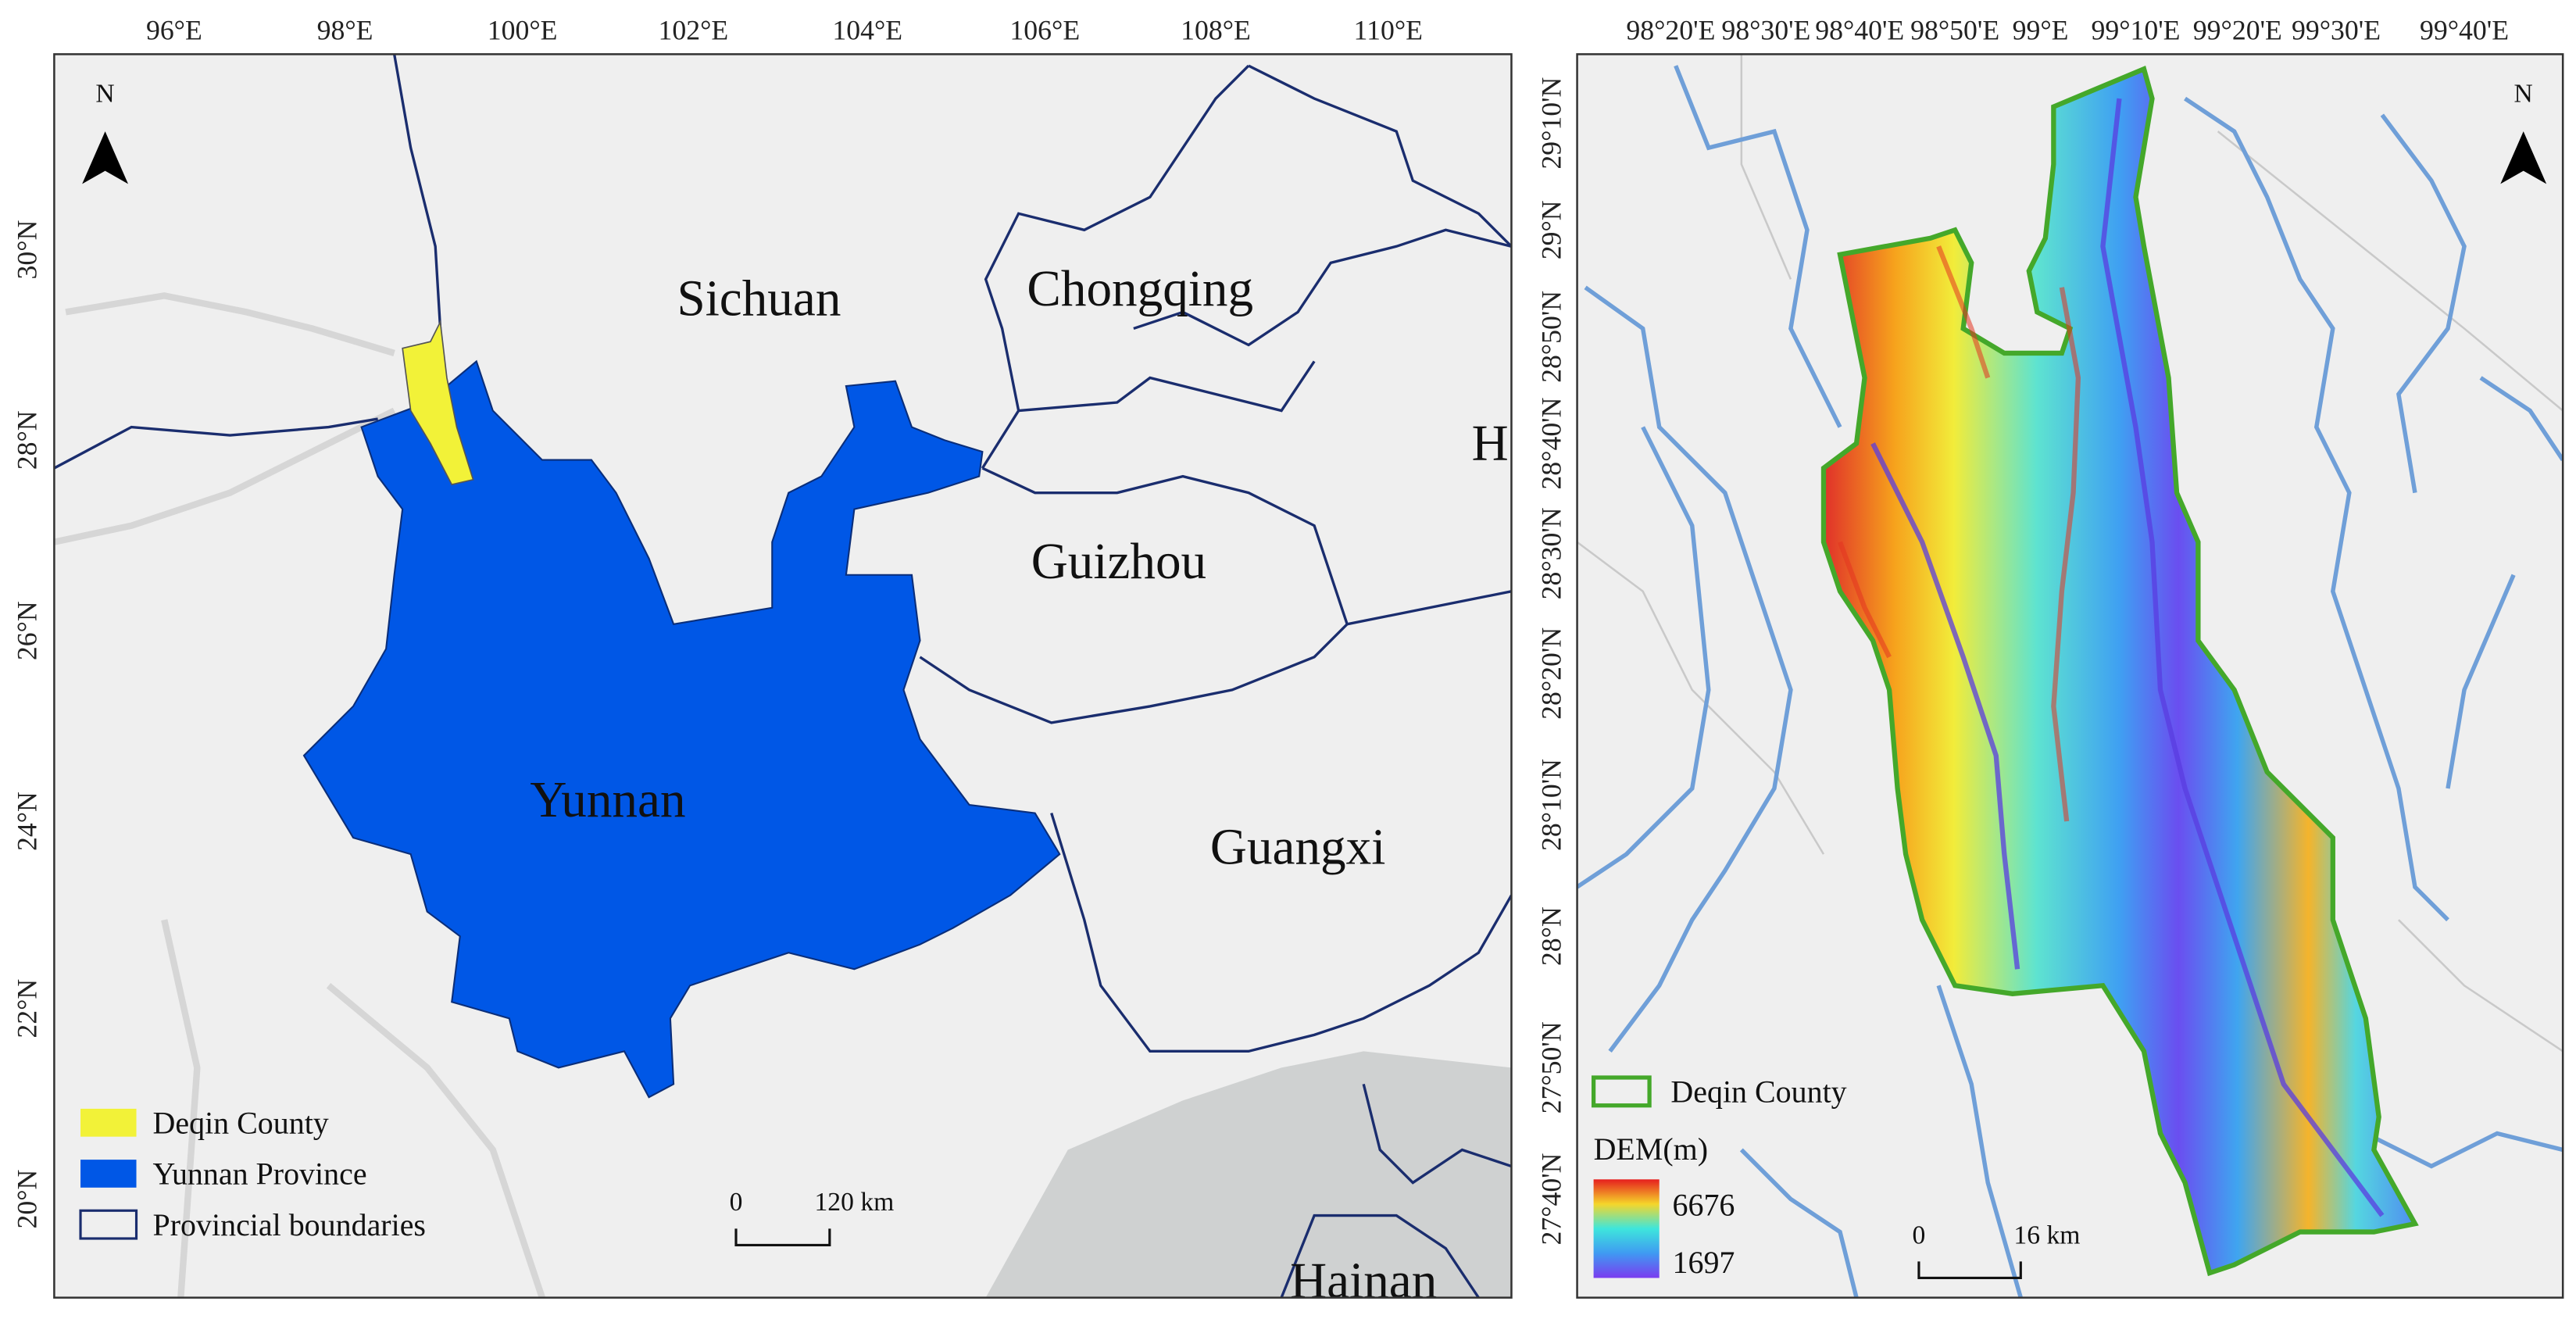 Image resolution: width=2576 pixels, height=1319 pixels. I want to click on latitude-label: 26°N, so click(26, 630).